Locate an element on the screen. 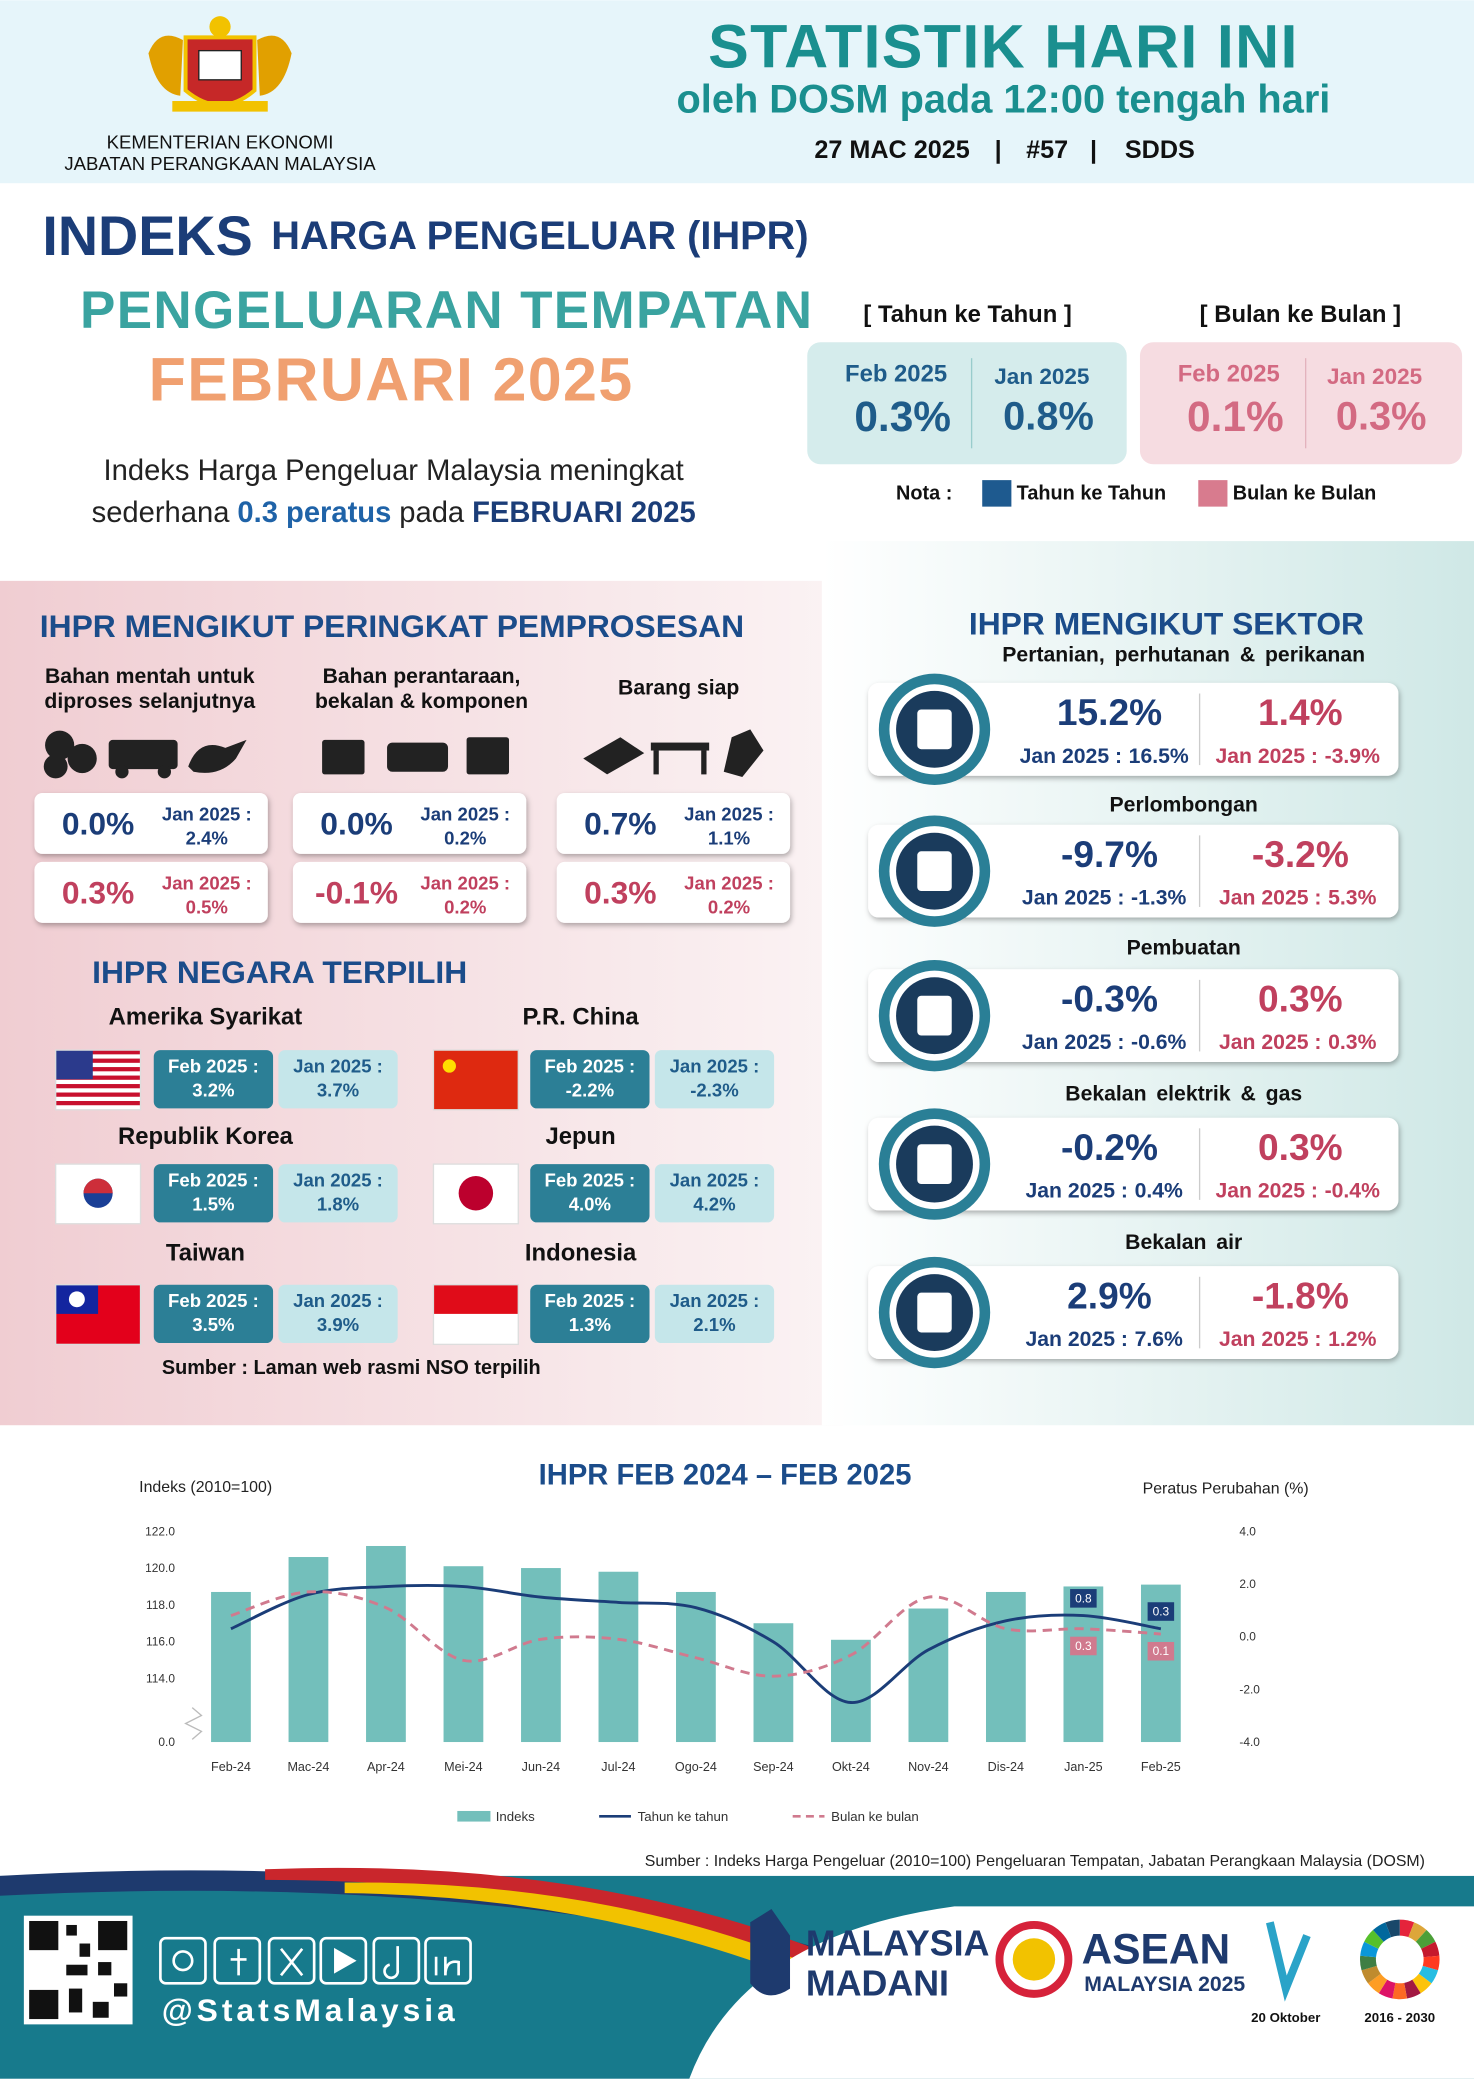 The width and height of the screenshot is (1474, 2079). country-name: Amerika Syarikat is located at coordinates (206, 1016).